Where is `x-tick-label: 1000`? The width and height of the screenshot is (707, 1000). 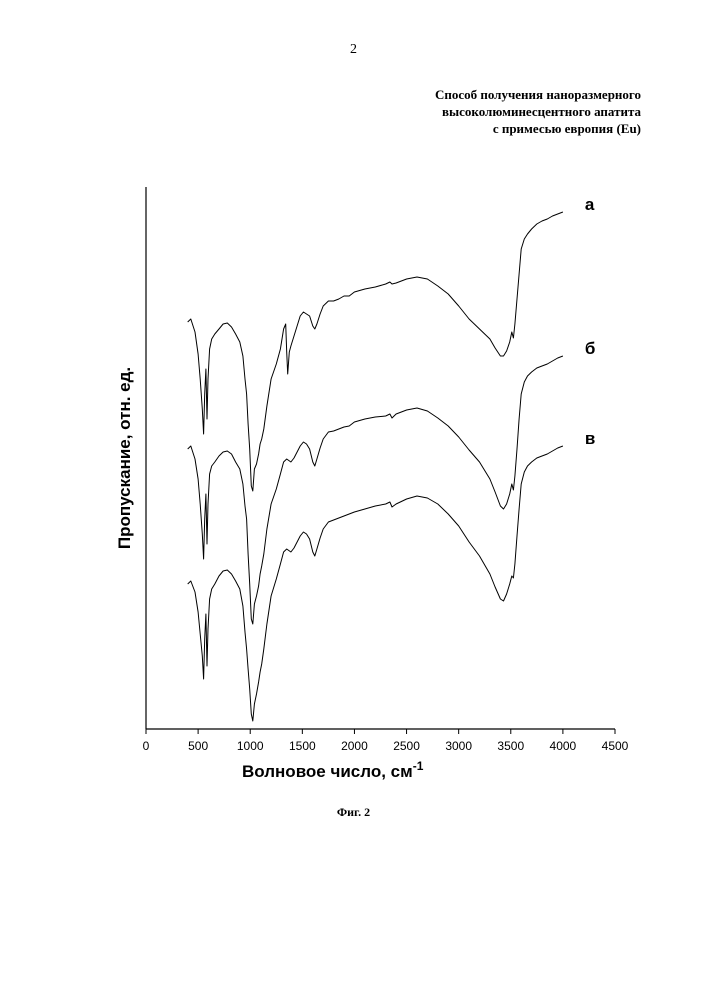
x-tick-label: 1000 is located at coordinates (250, 746).